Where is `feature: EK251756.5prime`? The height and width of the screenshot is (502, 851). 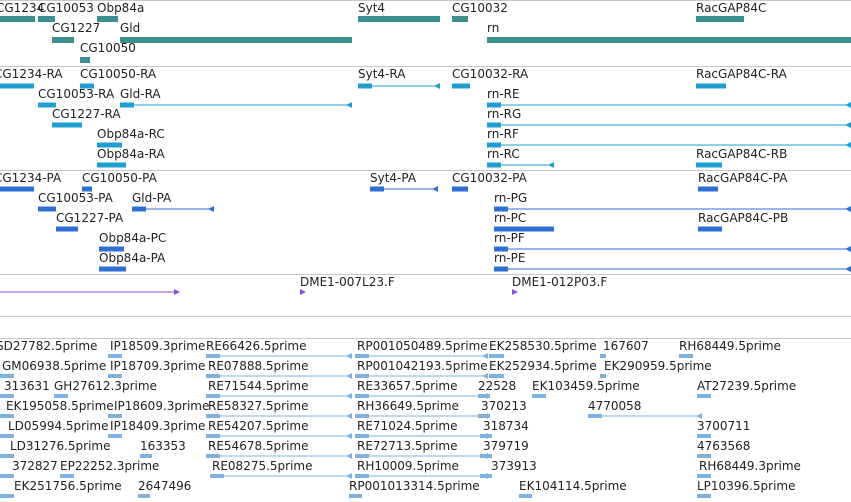
feature: EK251756.5prime is located at coordinates (61, 488).